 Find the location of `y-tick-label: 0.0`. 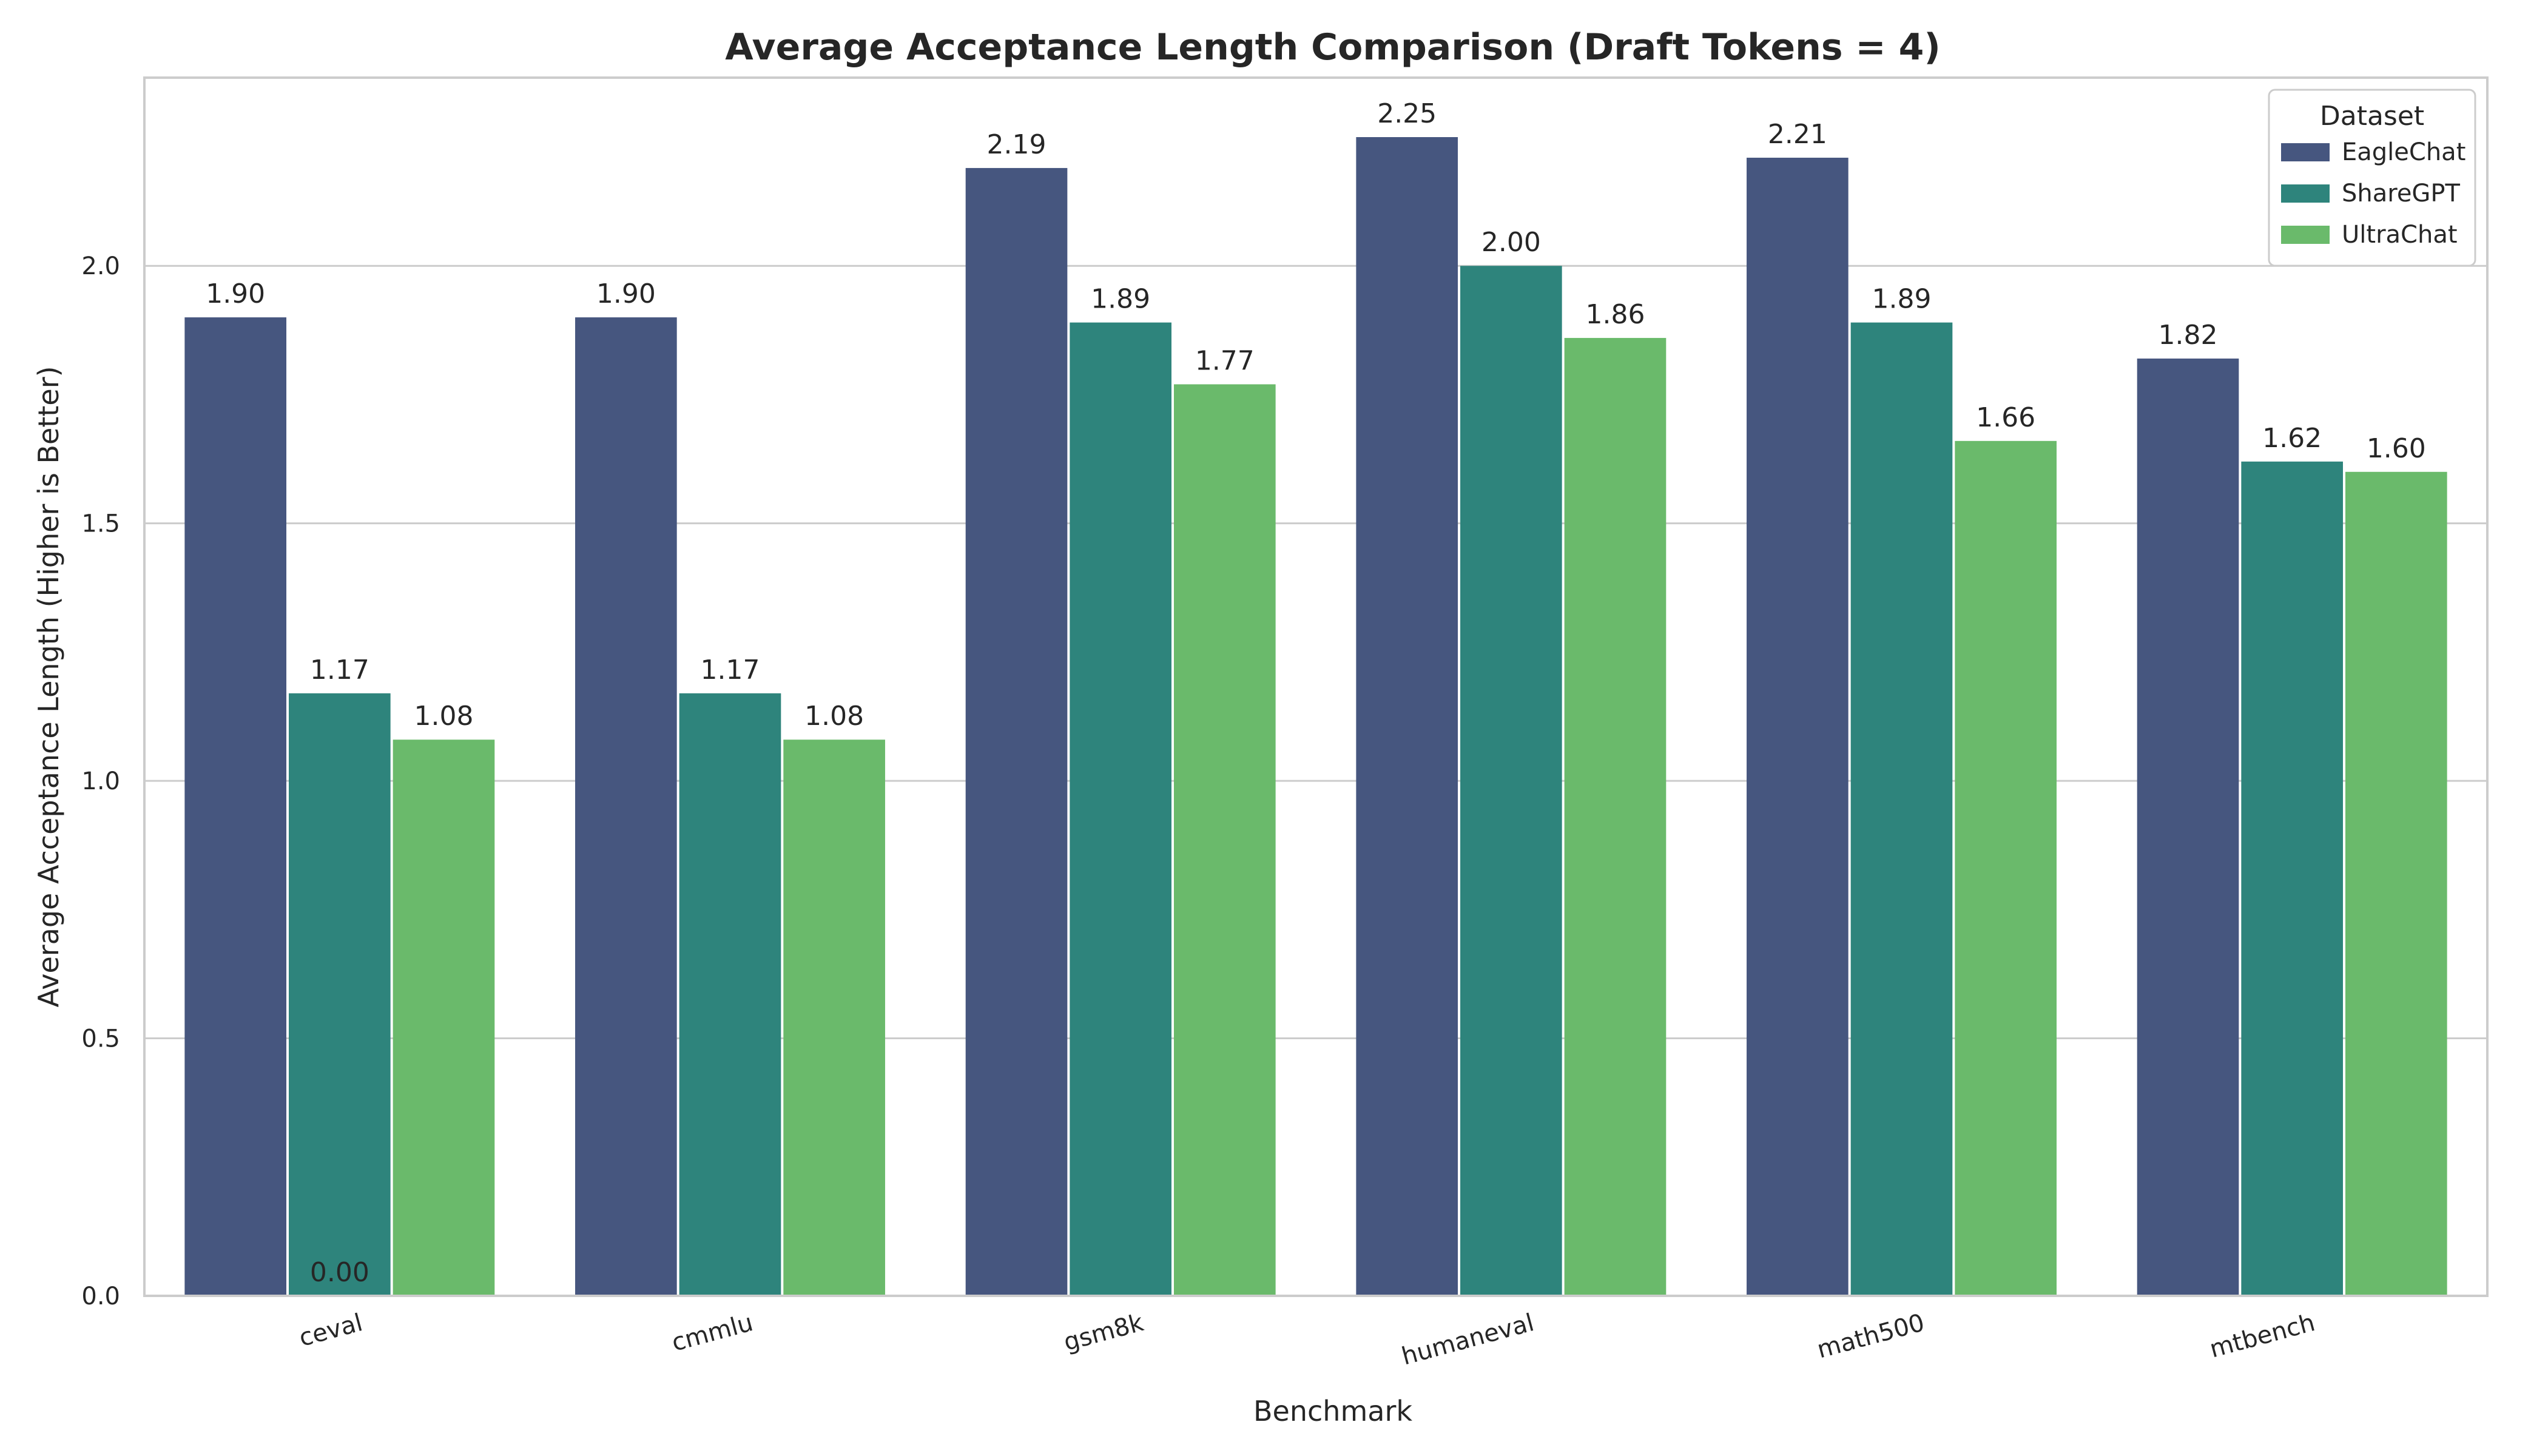

y-tick-label: 0.0 is located at coordinates (100, 1296).